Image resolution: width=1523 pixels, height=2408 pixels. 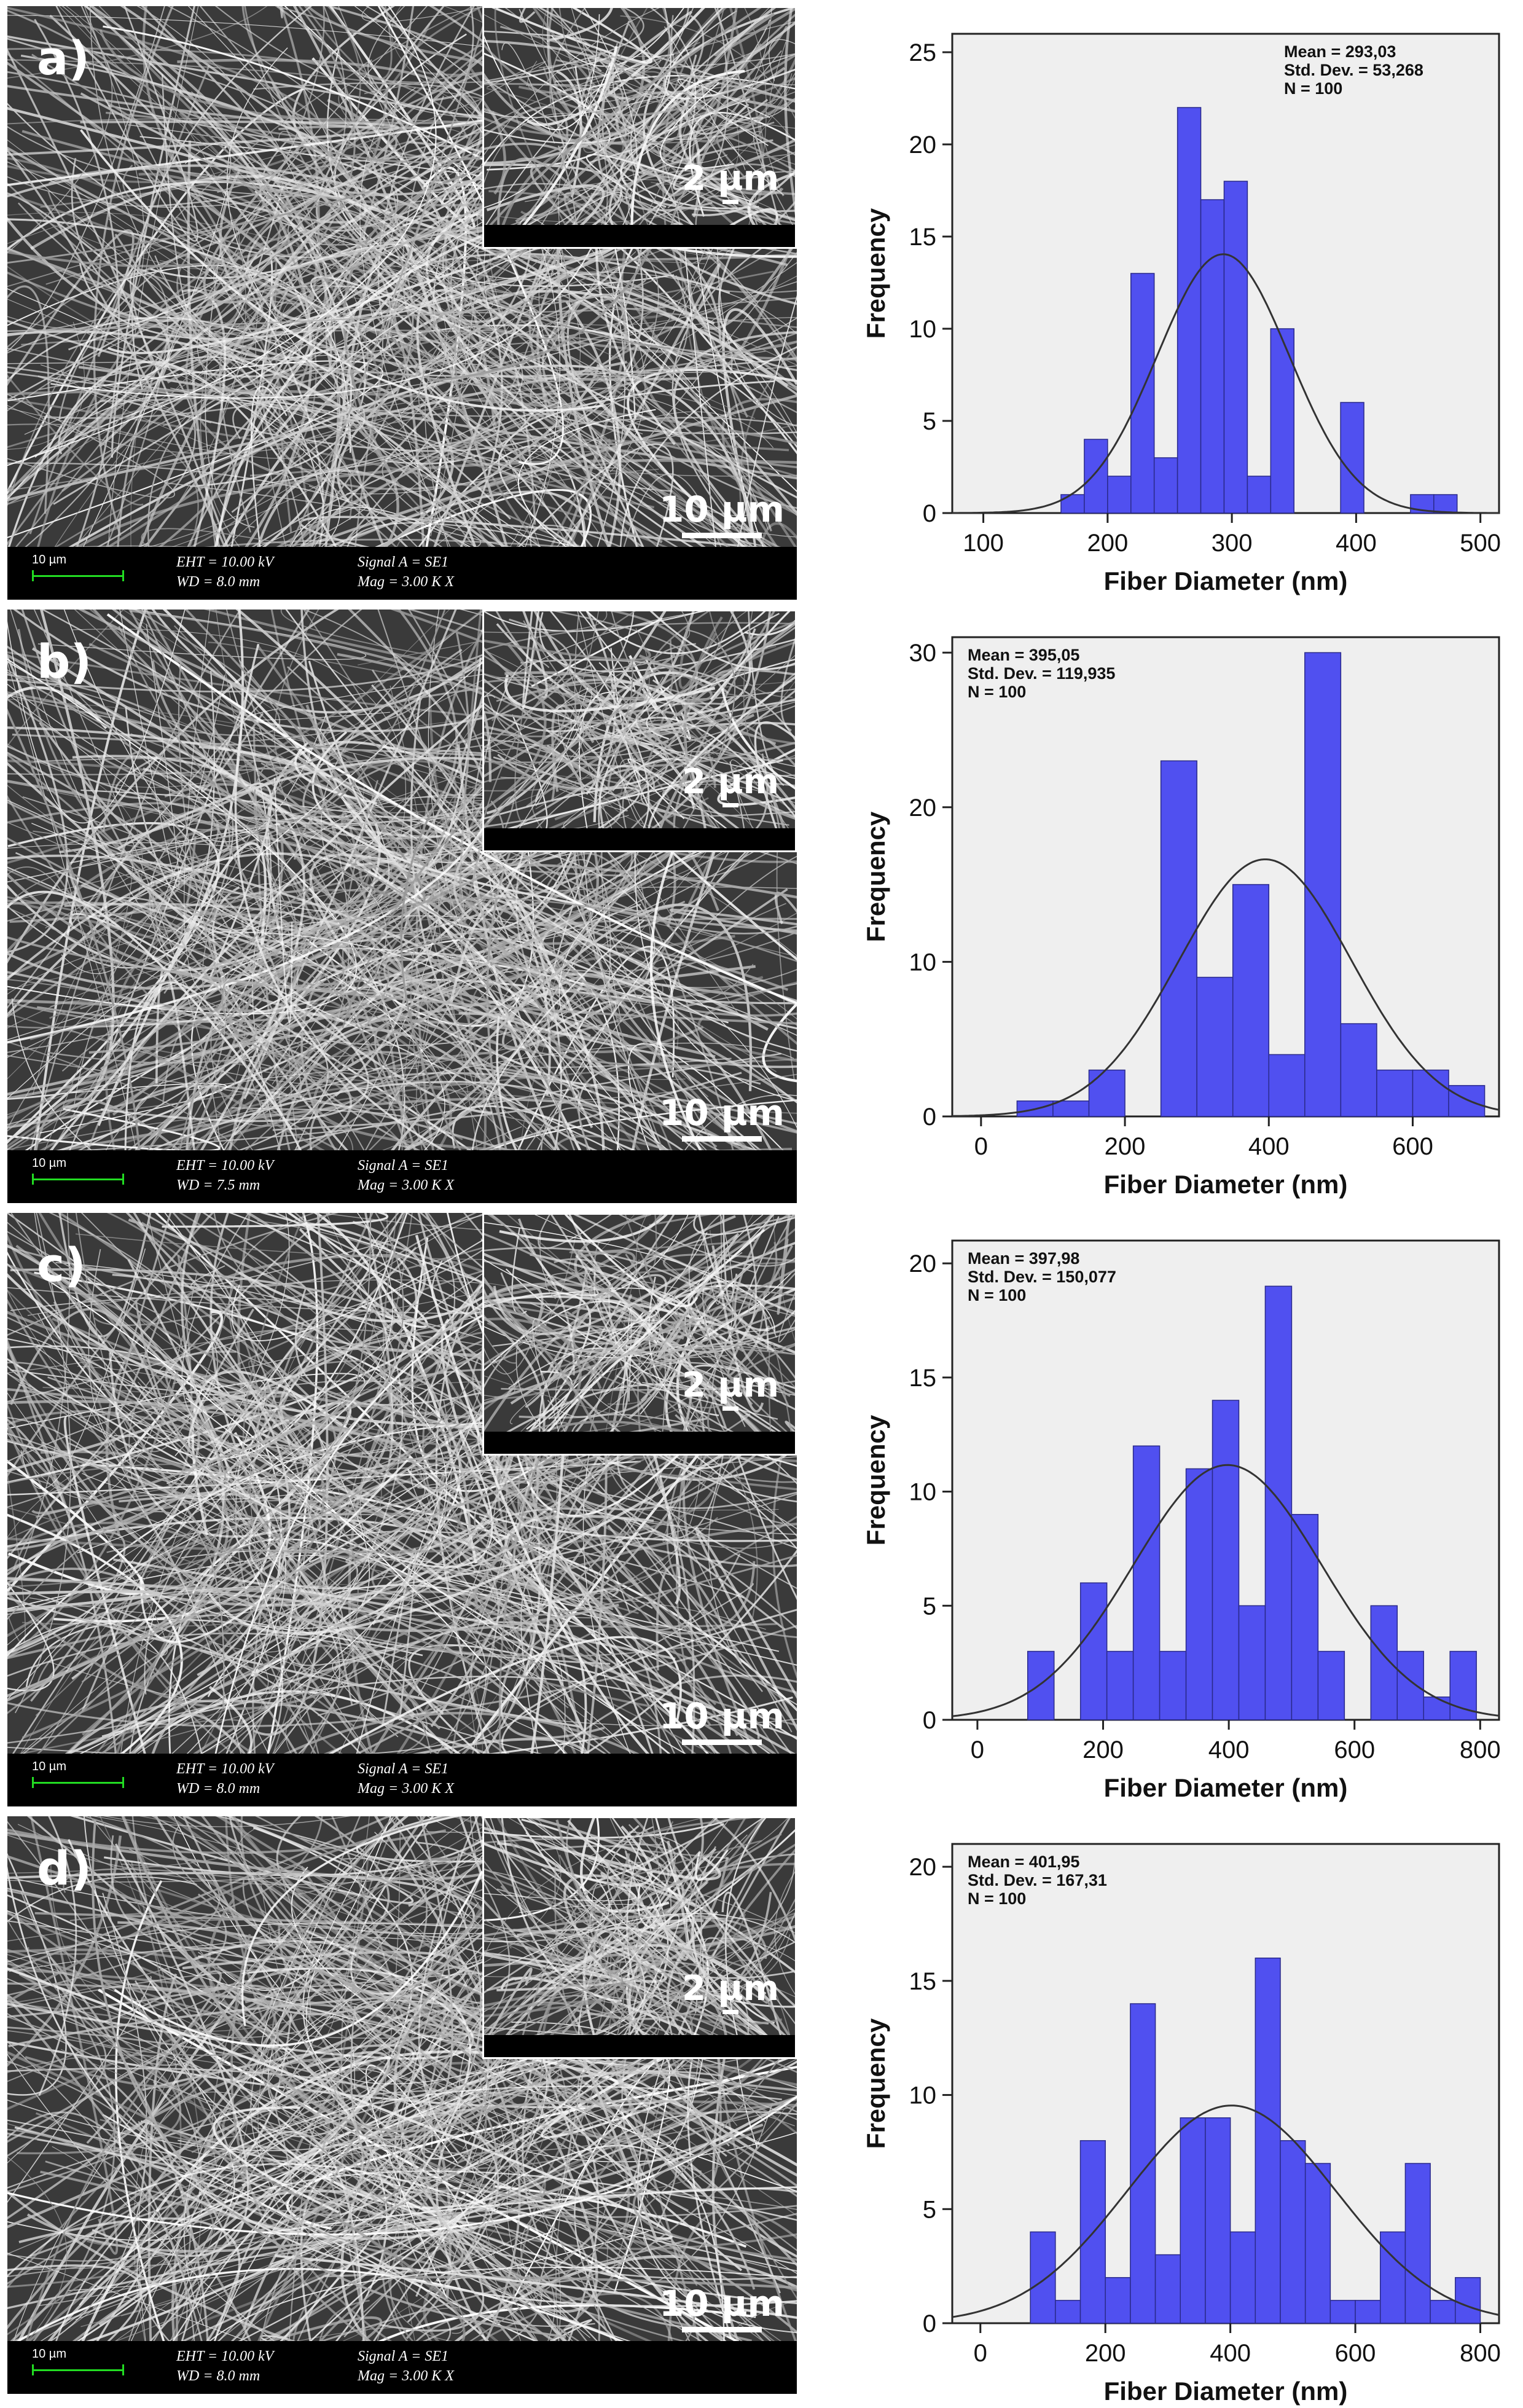 I want to click on panel-letter: a), so click(x=63, y=58).